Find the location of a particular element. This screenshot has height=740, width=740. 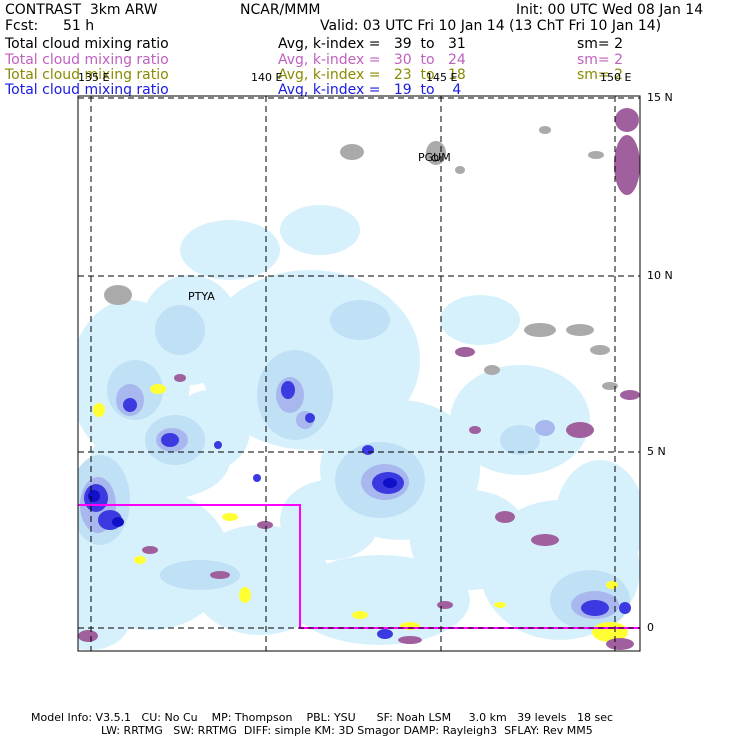

lat-label-15n: 15 N is located at coordinates (660, 97).